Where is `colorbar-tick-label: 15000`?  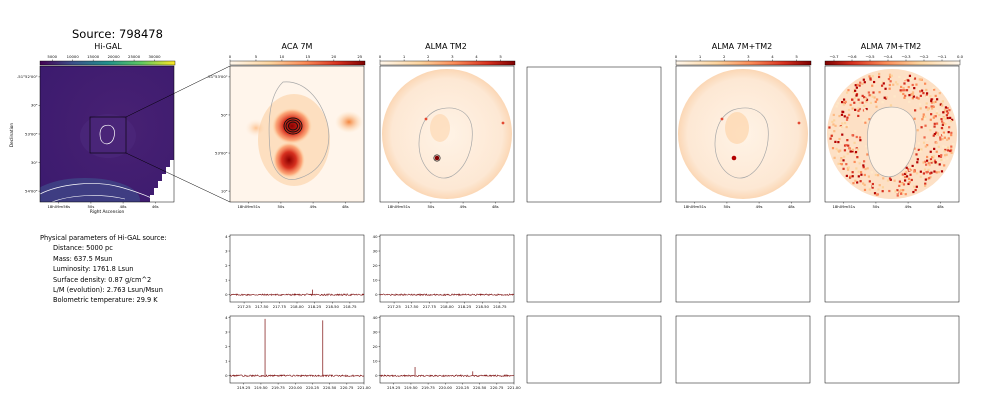
colorbar-tick-label: 15000 is located at coordinates (93, 56).